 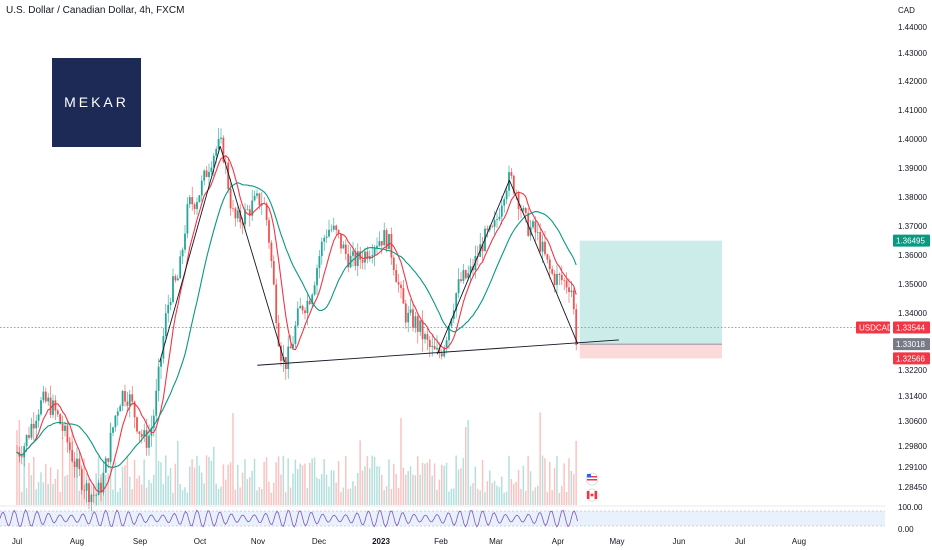 What do you see at coordinates (96, 102) in the screenshot?
I see `mekar-logo: MEKAR` at bounding box center [96, 102].